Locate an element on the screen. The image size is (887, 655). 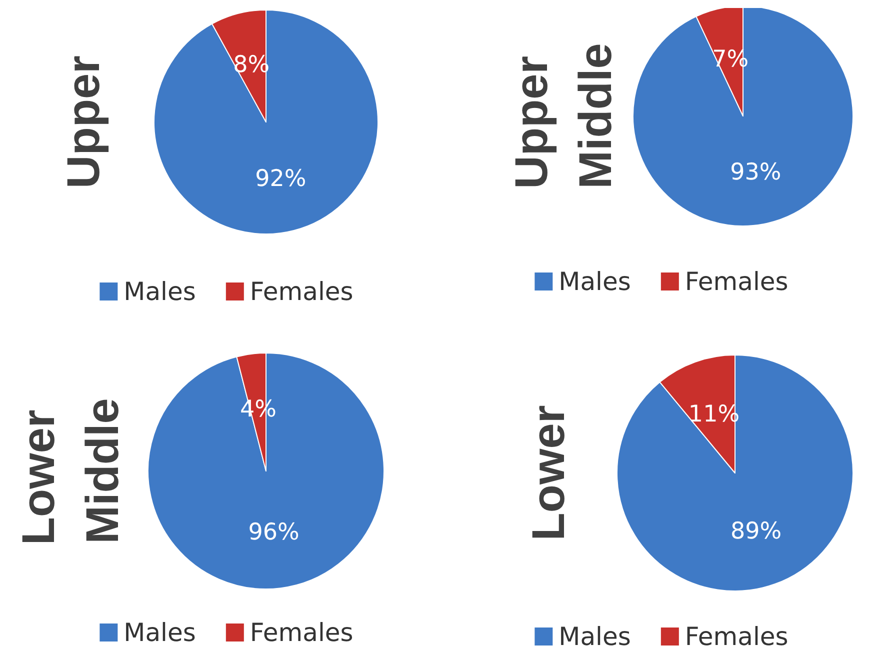
data-label: 92% is located at coordinates (280, 179).